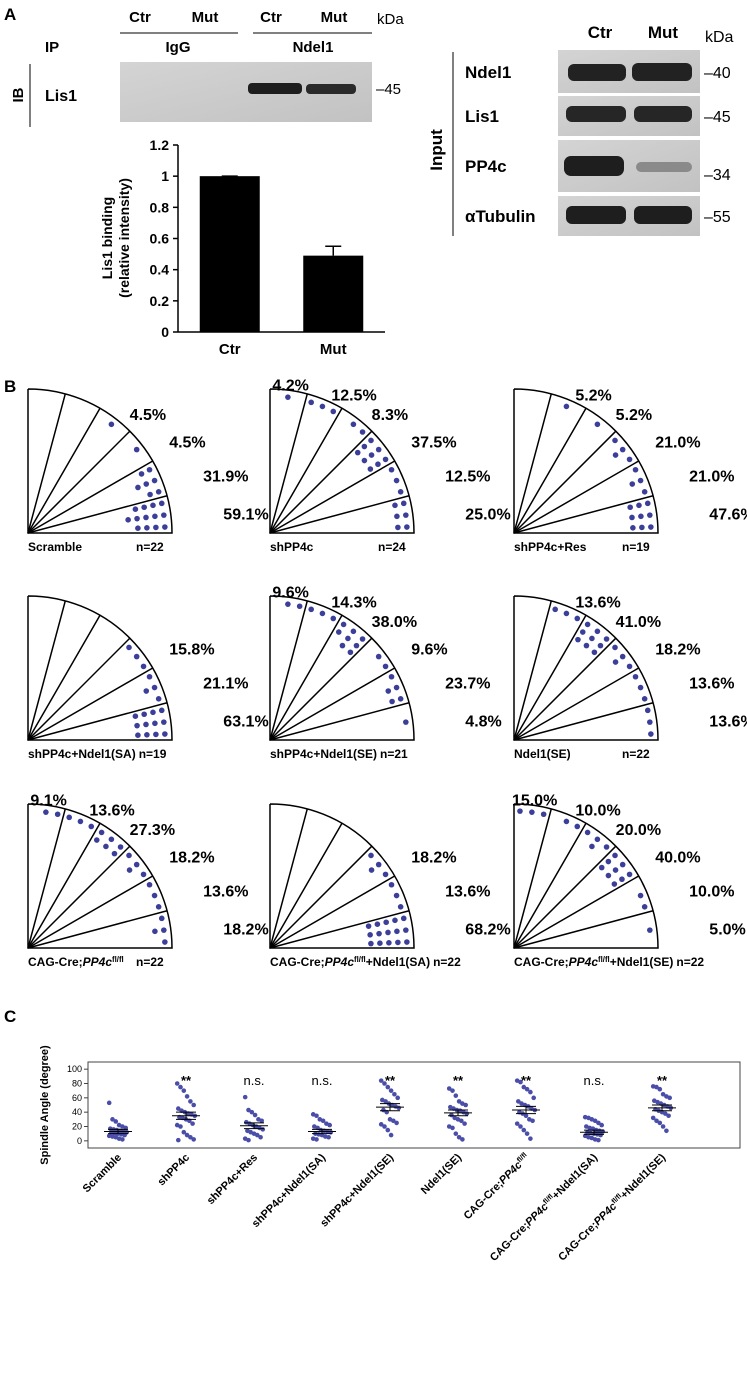 This screenshot has width=747, height=1385. Describe the element at coordinates (174, 1170) in the screenshot. I see `group-name: shPP4c` at that location.